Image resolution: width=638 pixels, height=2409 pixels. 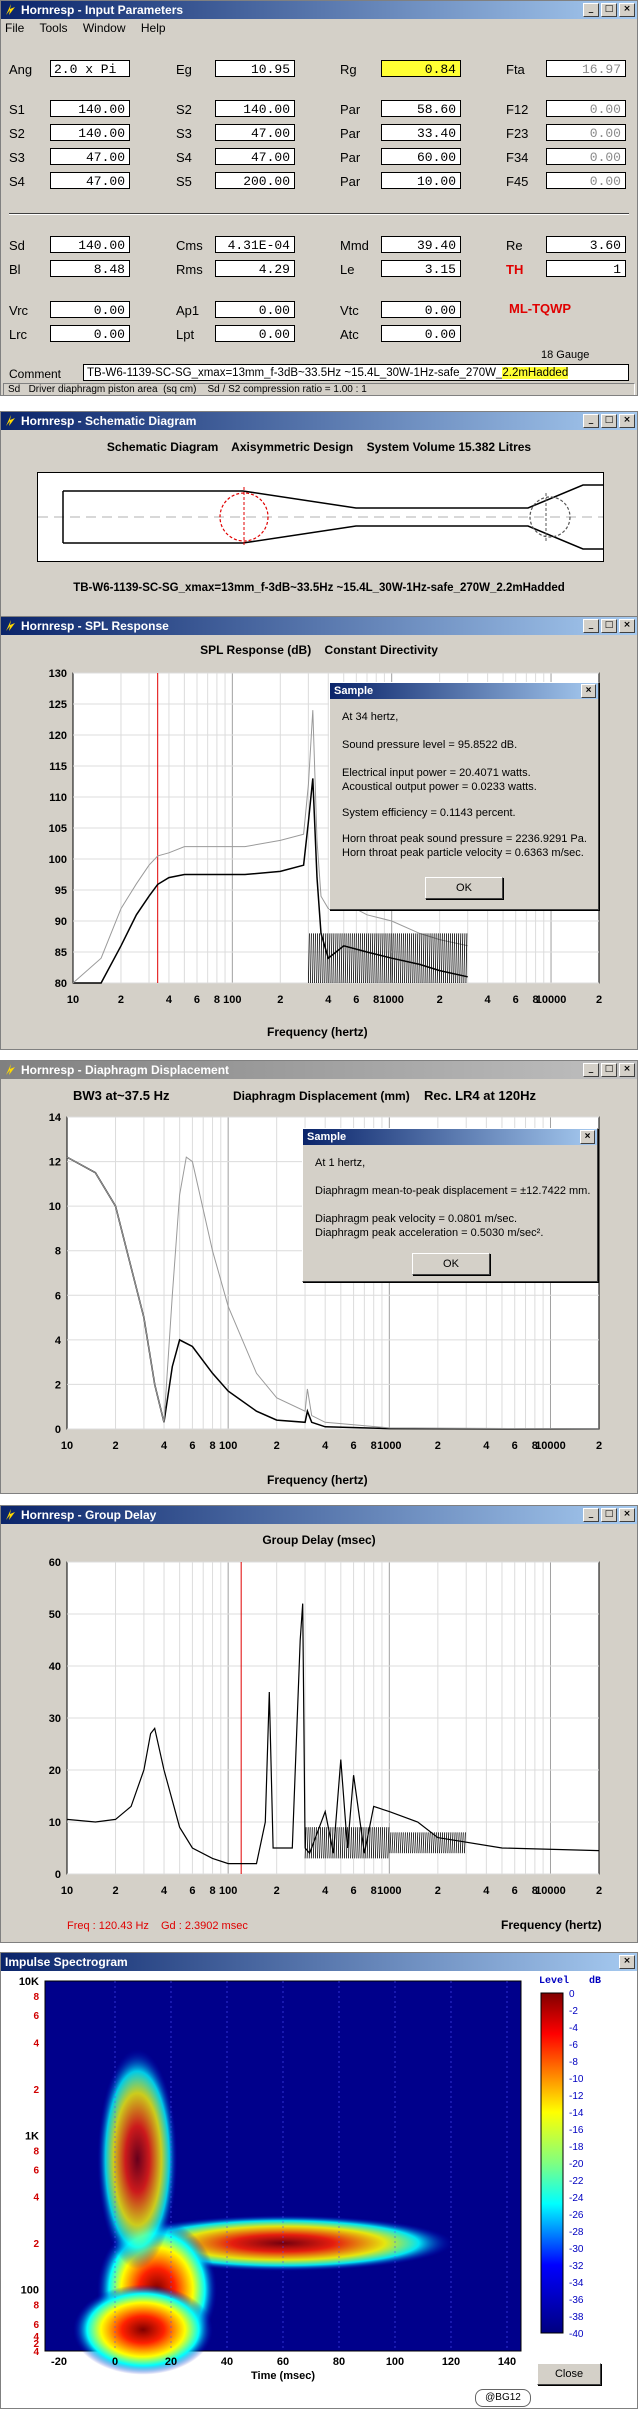 What do you see at coordinates (576, 2147) in the screenshot?
I see `colorbar-tick-label: -18` at bounding box center [576, 2147].